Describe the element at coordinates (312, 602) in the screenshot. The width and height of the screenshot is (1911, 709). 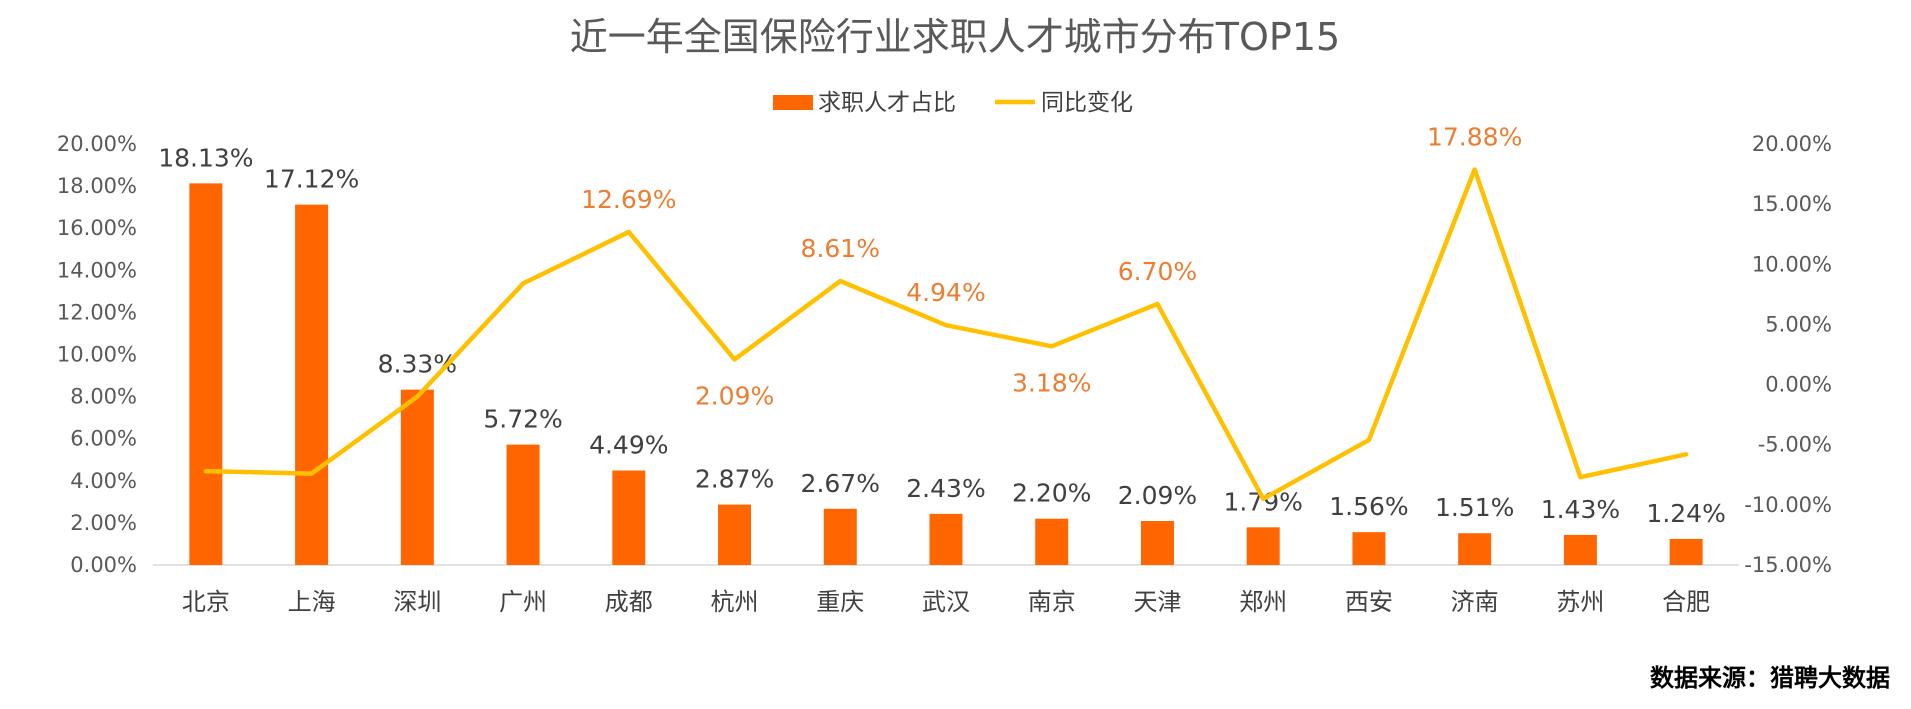
I see `category-label: 上海` at that location.